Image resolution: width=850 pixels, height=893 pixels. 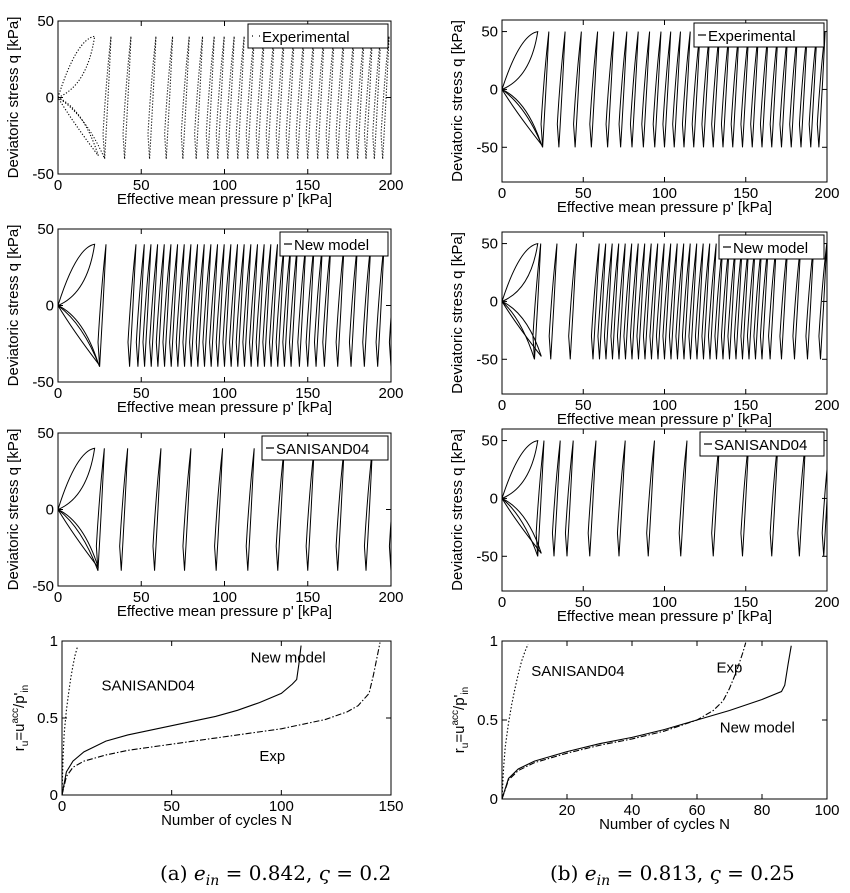 I want to click on caption-a-sym: ς, so click(x=325, y=873).